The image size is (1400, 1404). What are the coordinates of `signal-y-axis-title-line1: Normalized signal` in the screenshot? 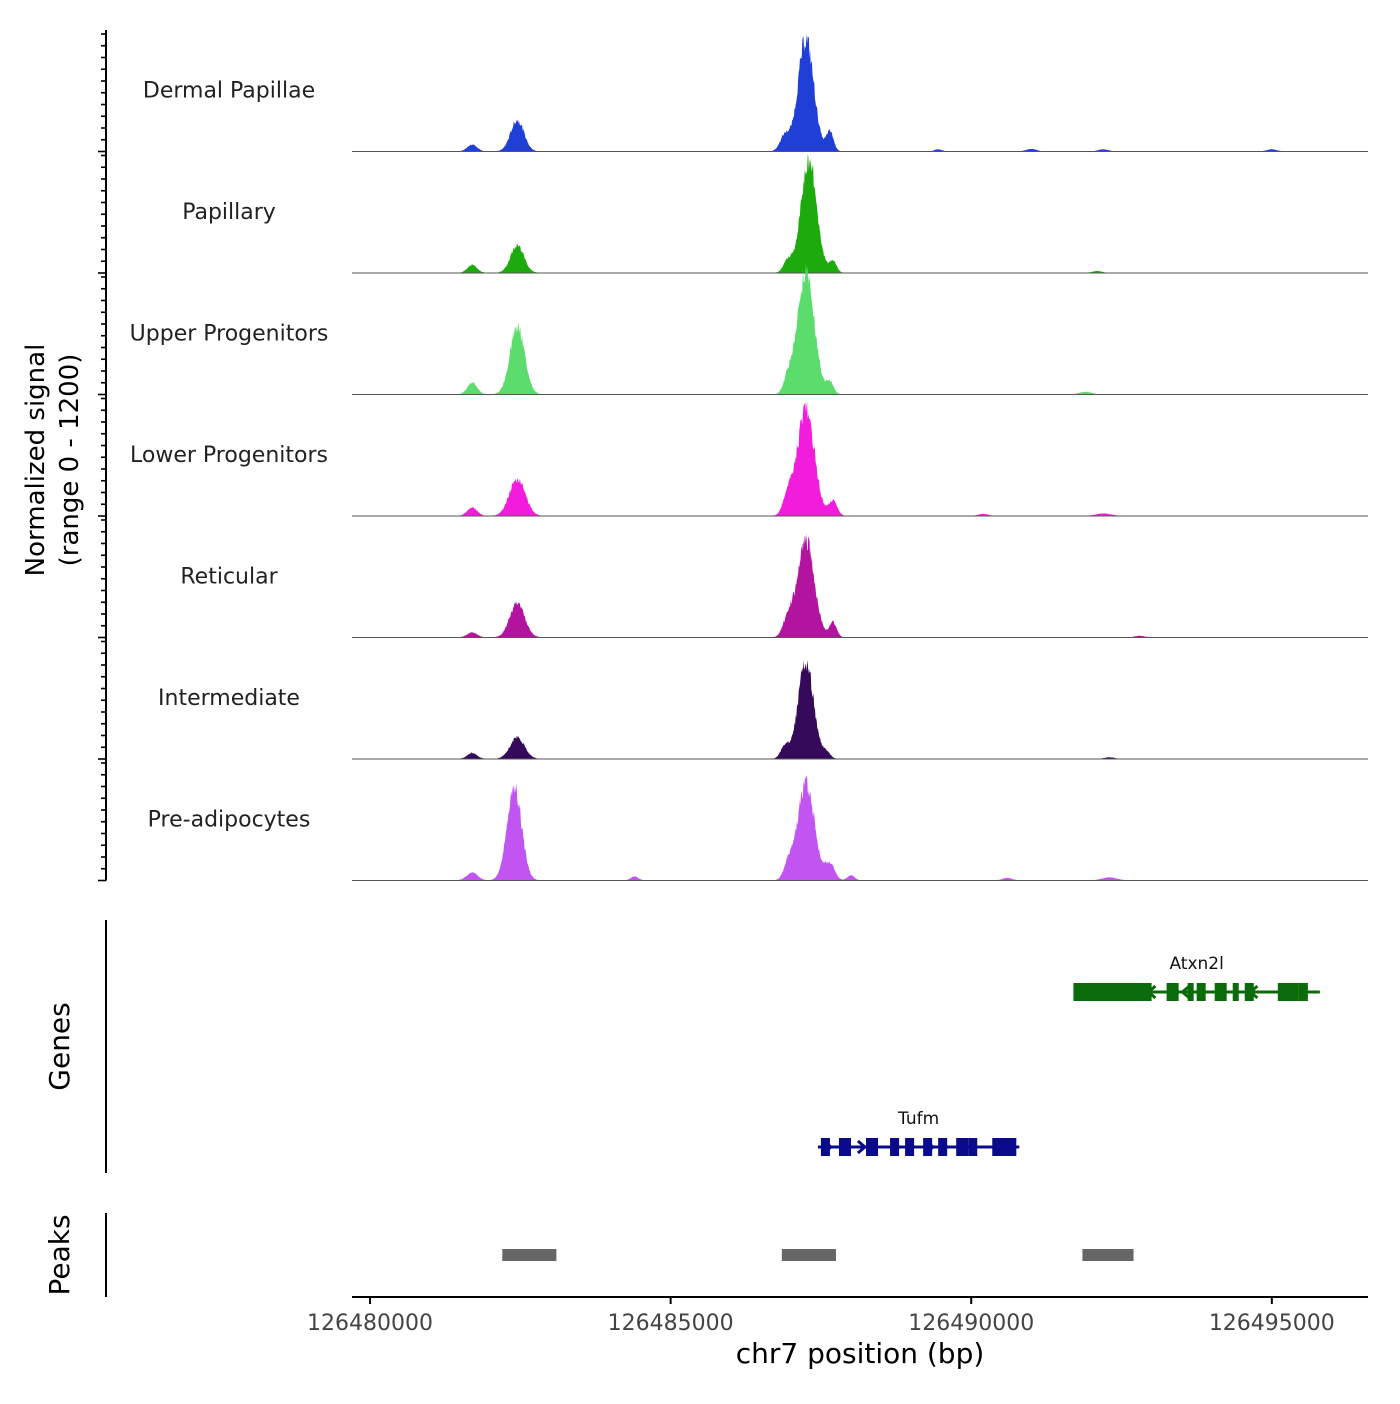 It's located at (36, 460).